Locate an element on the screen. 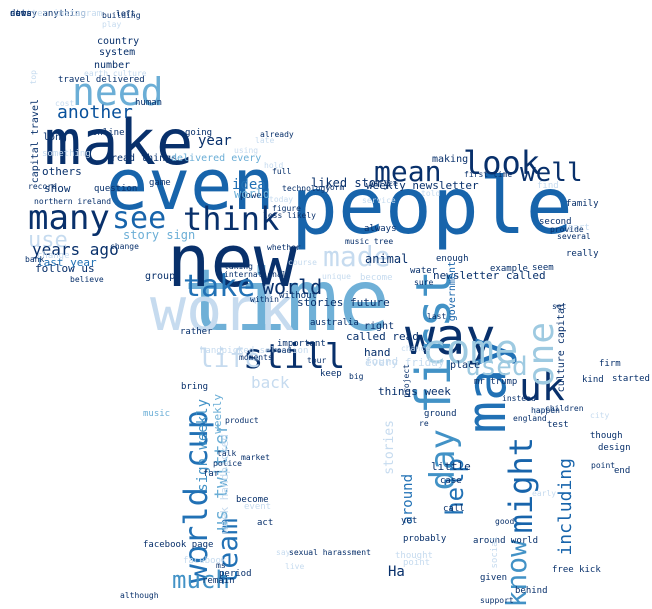 The height and width of the screenshot is (609, 652). cloud-word: sexual harassment is located at coordinates (330, 552).